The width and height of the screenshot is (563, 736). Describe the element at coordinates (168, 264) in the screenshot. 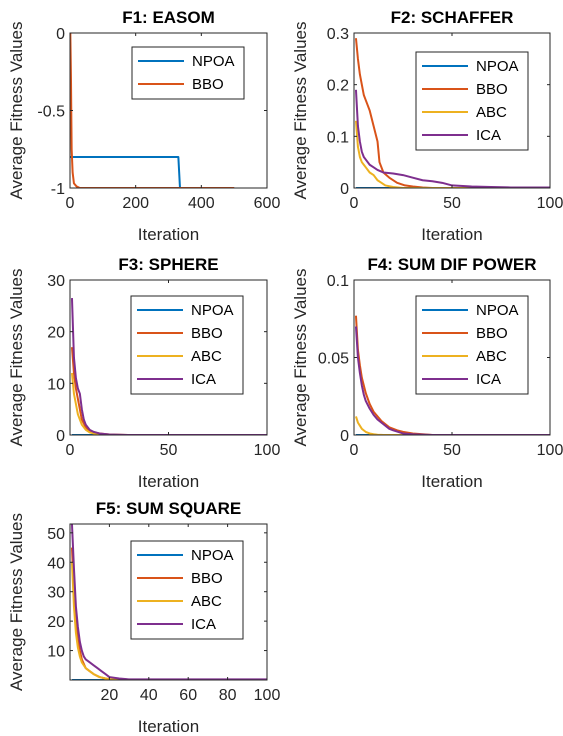

I see `chart-title: F3: SPHERE` at that location.